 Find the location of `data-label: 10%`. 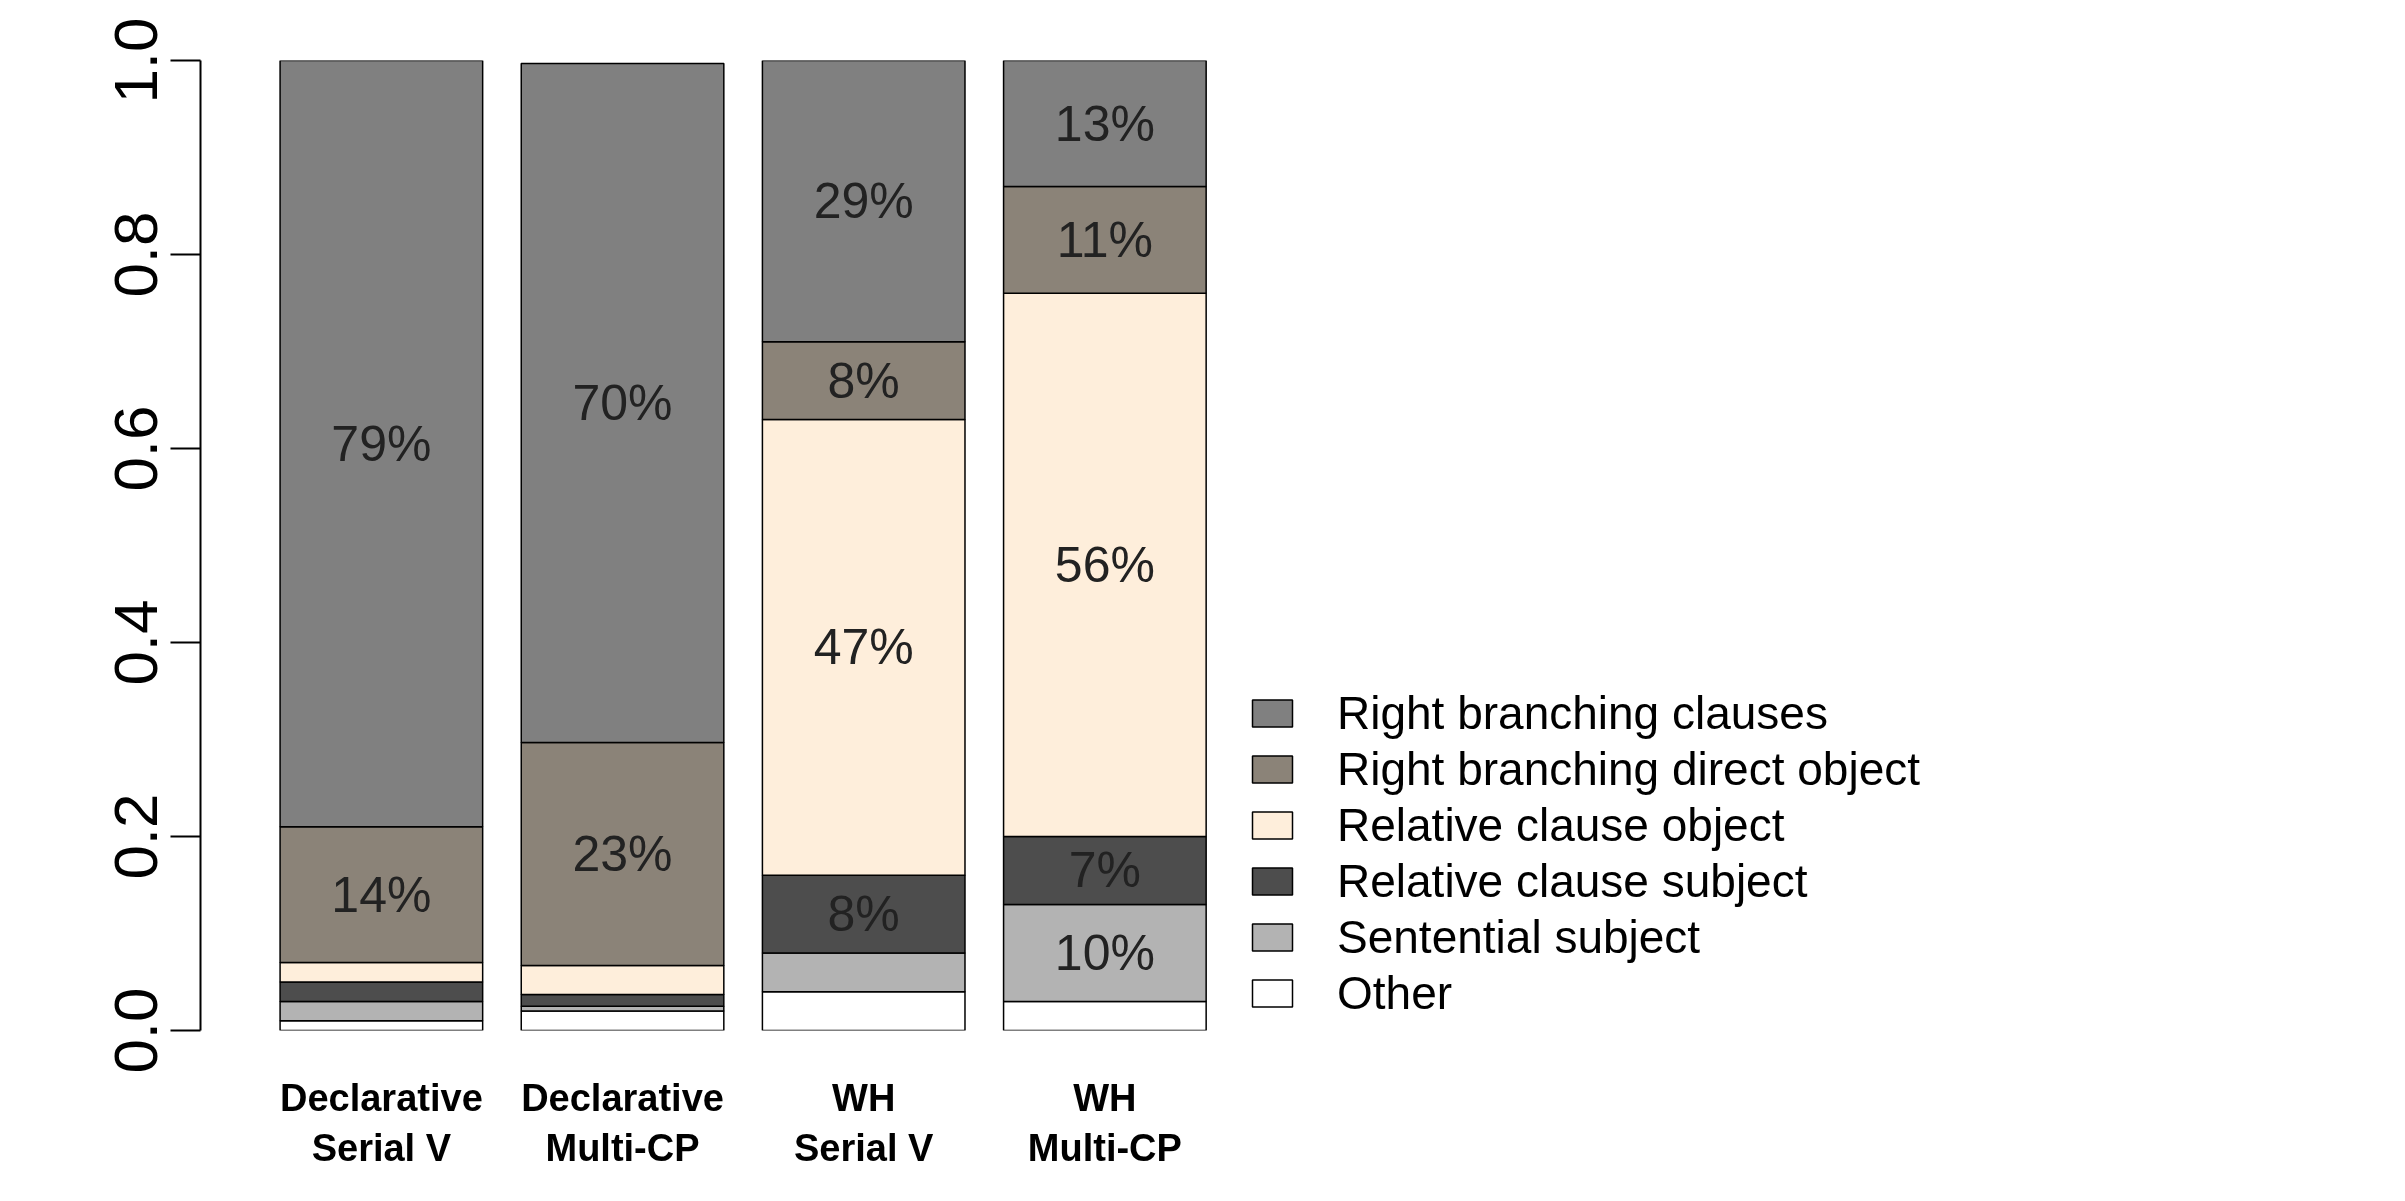

data-label: 10% is located at coordinates (1104, 952).